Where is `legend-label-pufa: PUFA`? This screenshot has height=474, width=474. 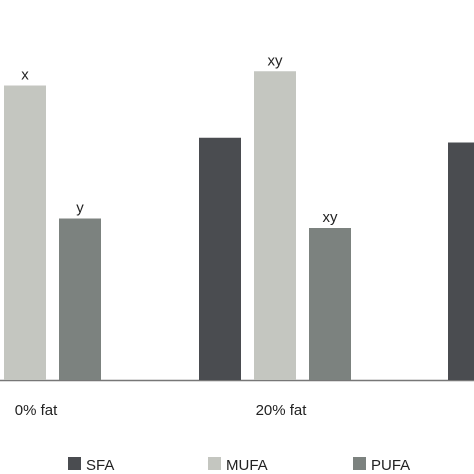 legend-label-pufa: PUFA is located at coordinates (390, 465).